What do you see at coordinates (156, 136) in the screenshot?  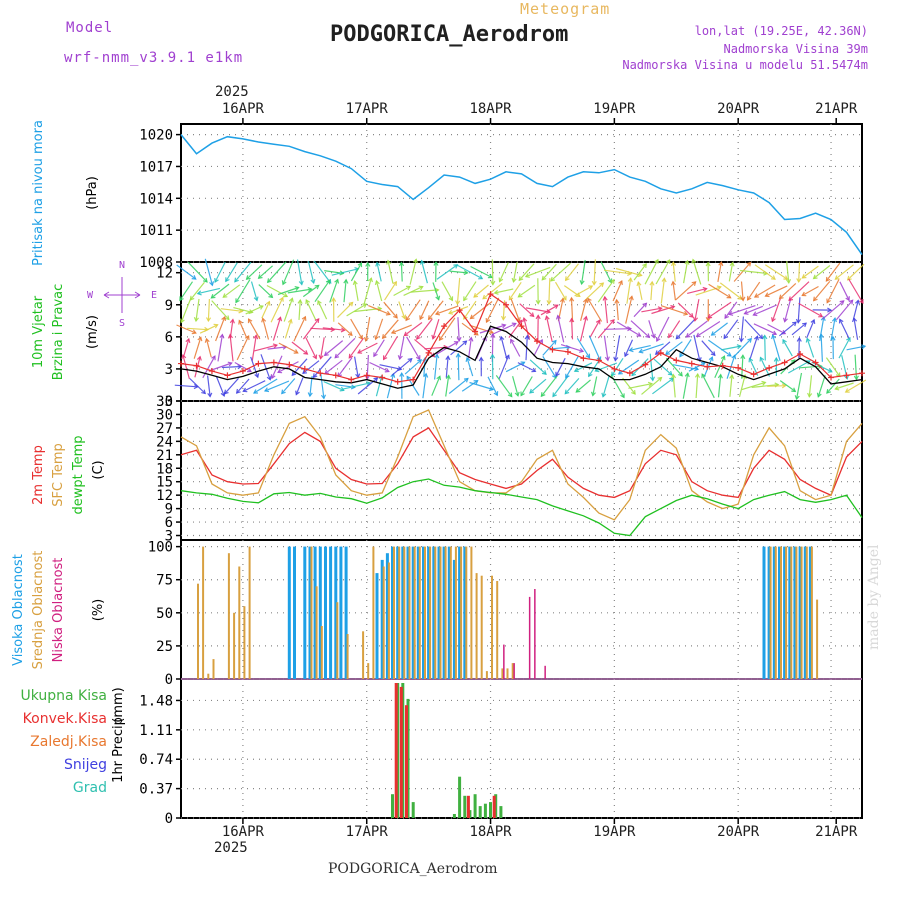 I see `y-tick-label: 1020` at bounding box center [156, 136].